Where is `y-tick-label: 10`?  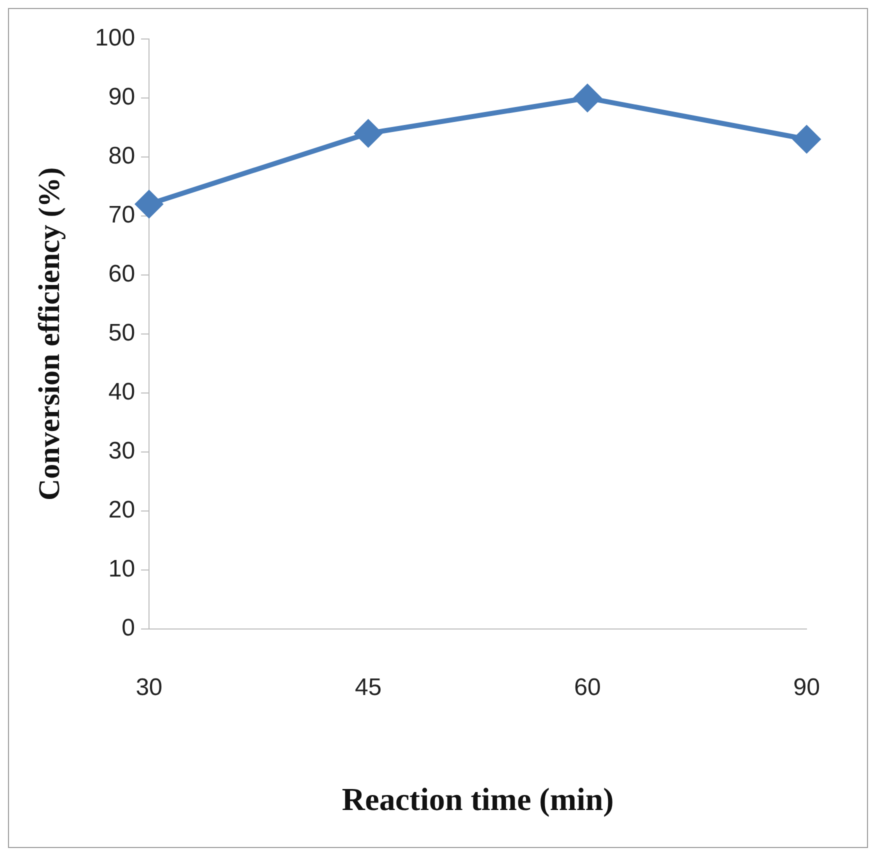
y-tick-label: 10 is located at coordinates (122, 568).